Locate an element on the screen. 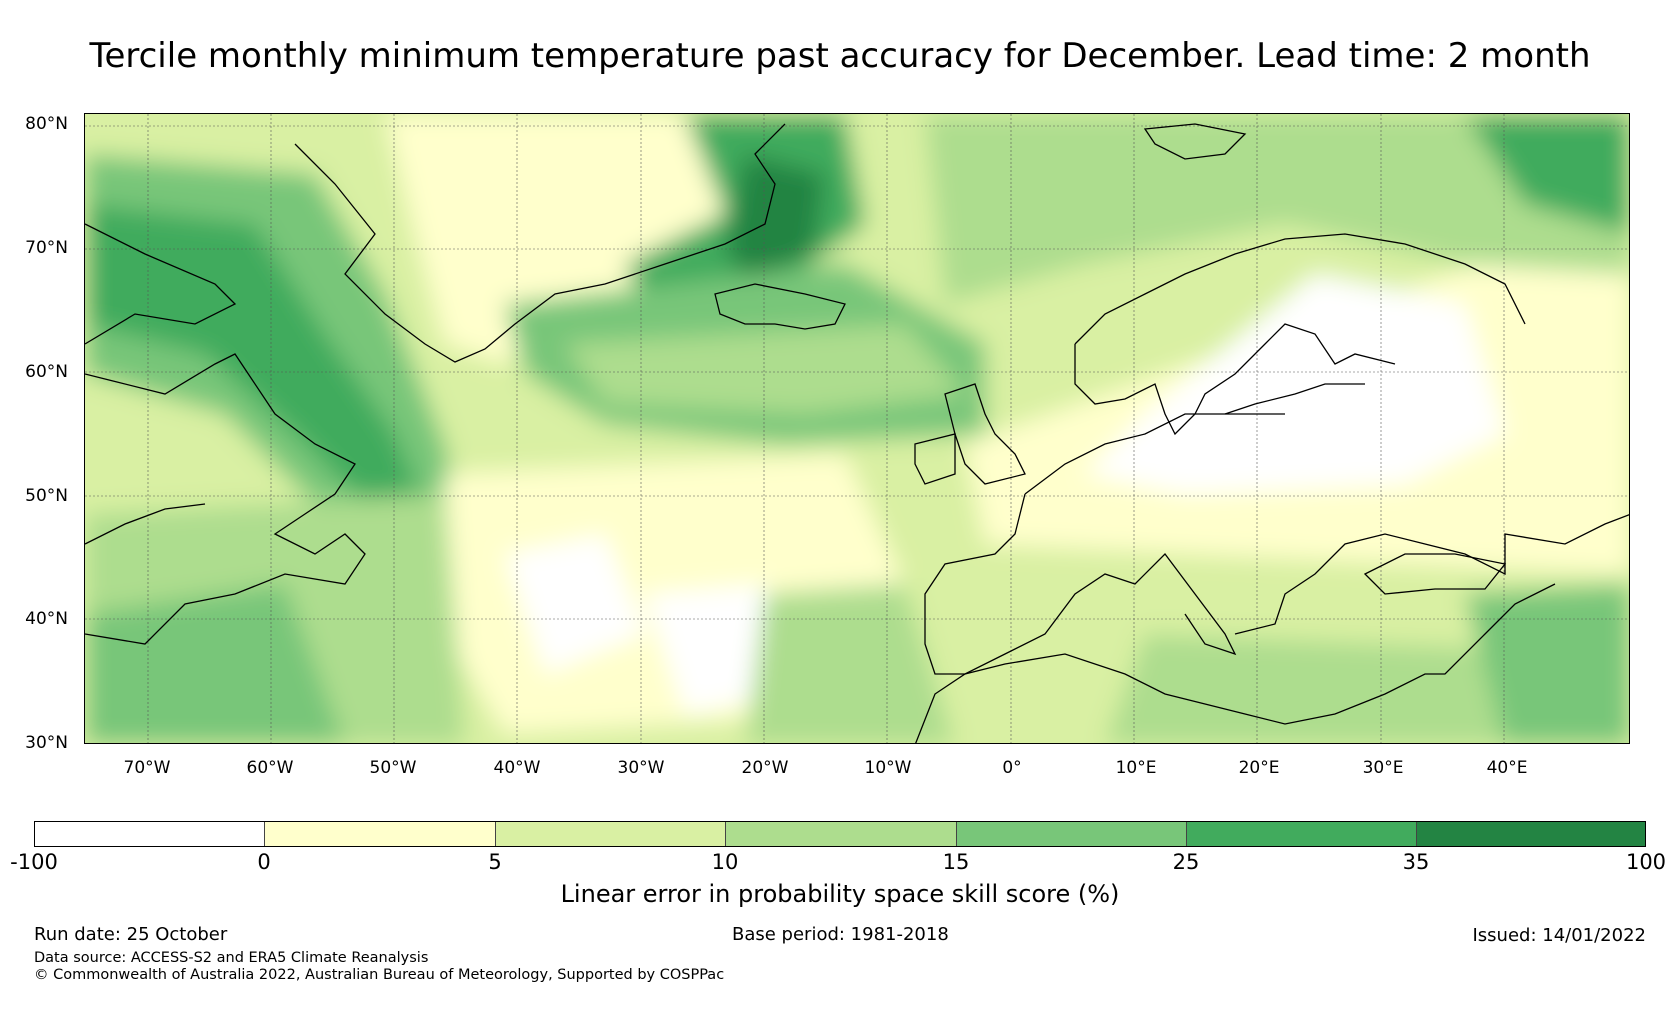 This screenshot has height=1020, width=1680. base-period: Base period: 1981-2018 is located at coordinates (840, 934).